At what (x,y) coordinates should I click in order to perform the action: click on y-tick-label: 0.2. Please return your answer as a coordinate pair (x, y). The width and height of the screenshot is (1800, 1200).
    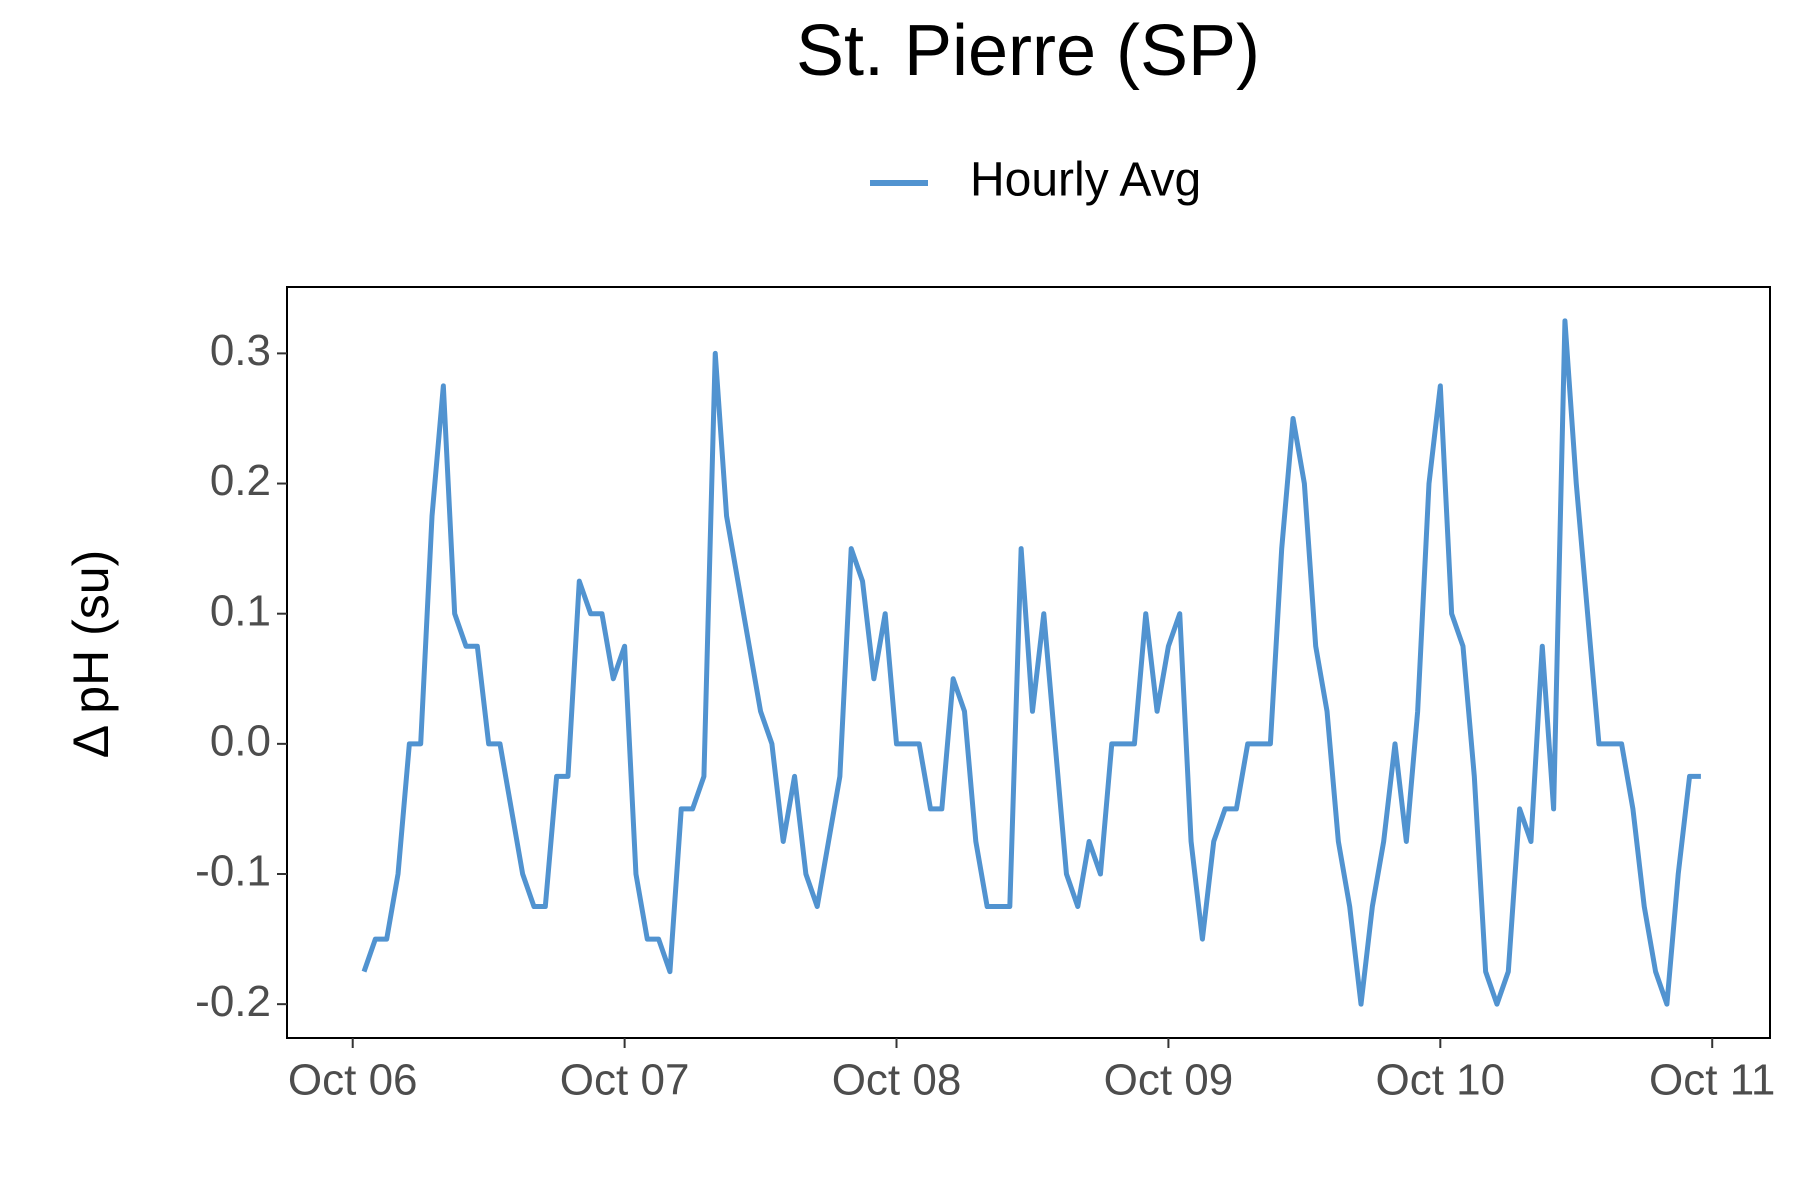
    Looking at the image, I should click on (240, 480).